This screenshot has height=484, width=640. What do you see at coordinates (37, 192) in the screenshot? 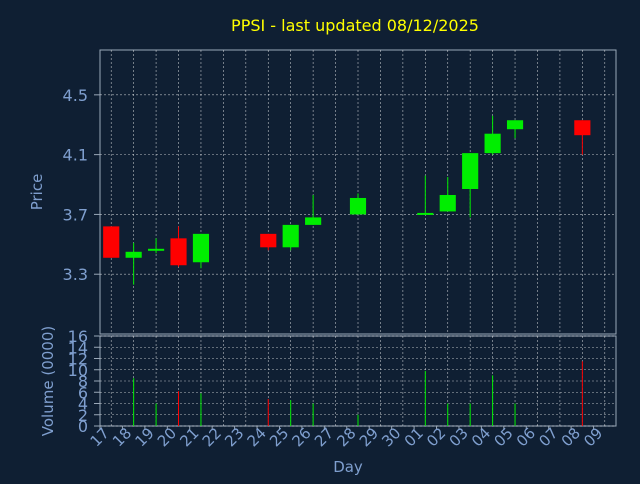
I see `price-axis-label: Price` at bounding box center [37, 192].